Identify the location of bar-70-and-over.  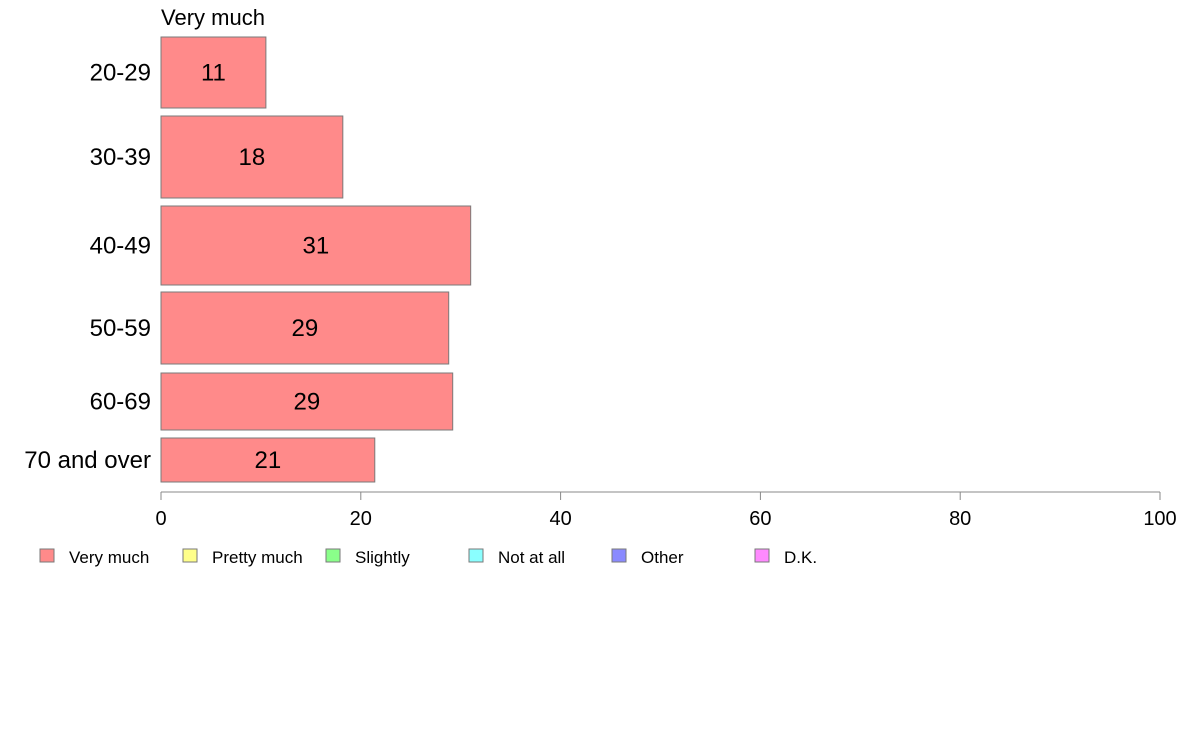
(268, 460).